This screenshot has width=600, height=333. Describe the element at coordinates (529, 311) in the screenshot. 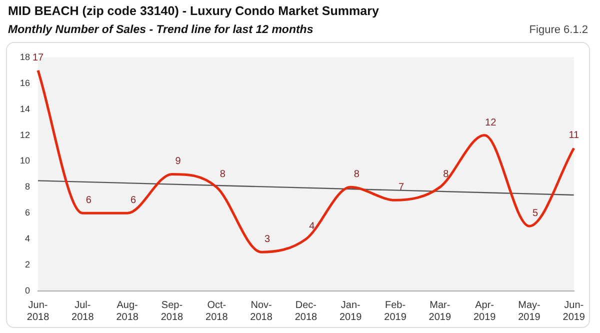

I see `x-tick-label: May-2019` at that location.